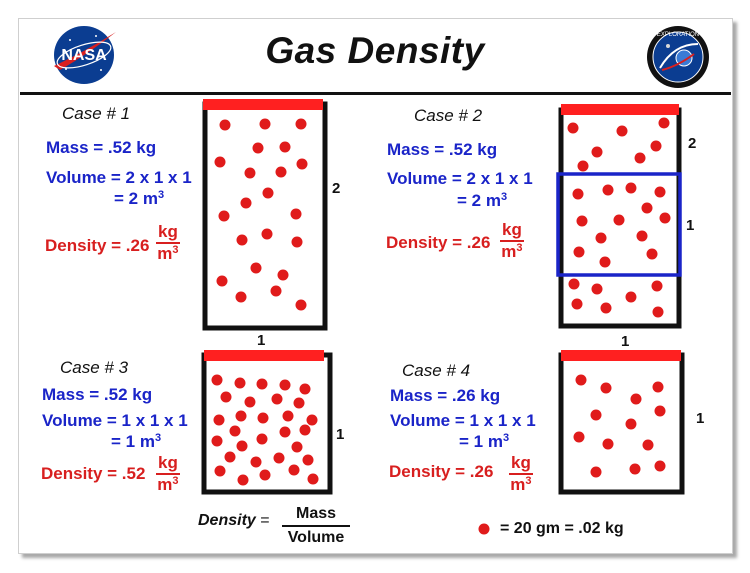  What do you see at coordinates (136, 441) in the screenshot?
I see `case3-volume-result: = 1 m3` at bounding box center [136, 441].